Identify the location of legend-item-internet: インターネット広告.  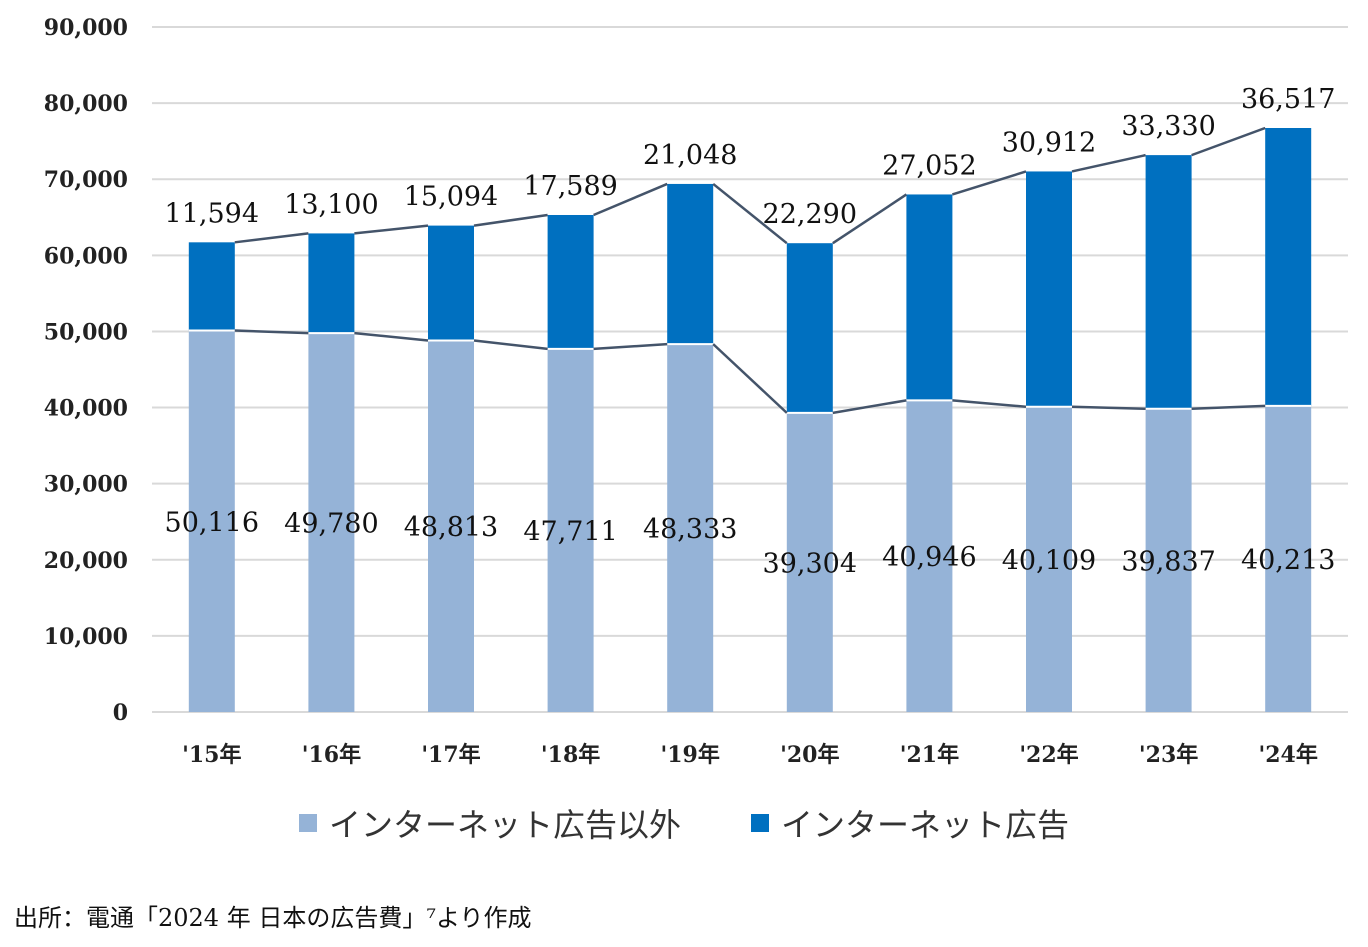
(910, 823).